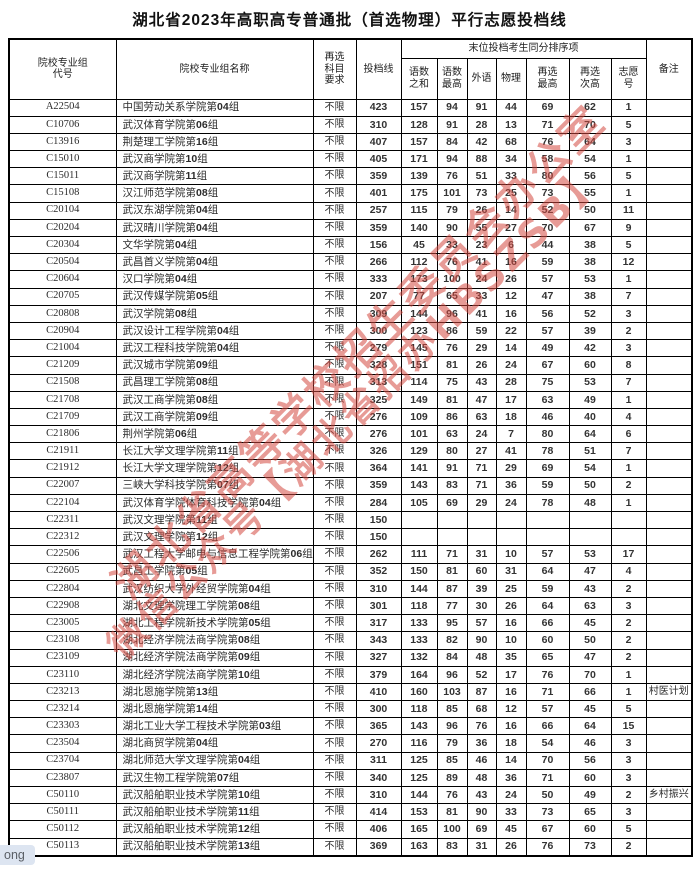 This screenshot has height=875, width=699. Describe the element at coordinates (378, 692) in the screenshot. I see `cell-admission-line: 410` at that location.